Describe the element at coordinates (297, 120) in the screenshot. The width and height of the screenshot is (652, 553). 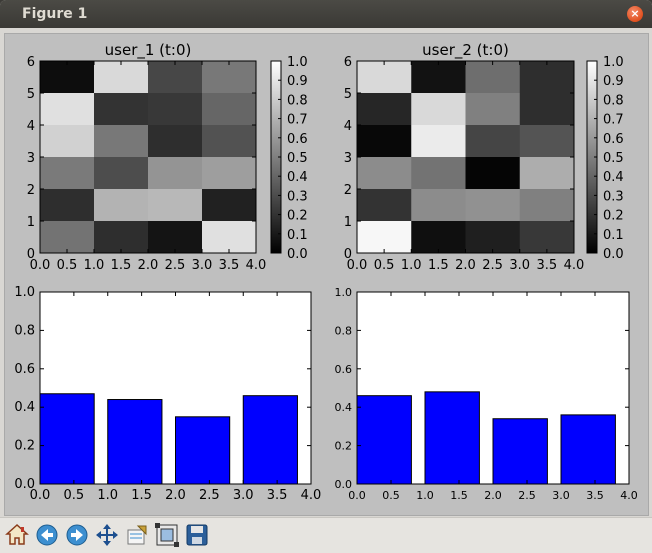
I see `colorbar-tick-label: 0.7` at that location.